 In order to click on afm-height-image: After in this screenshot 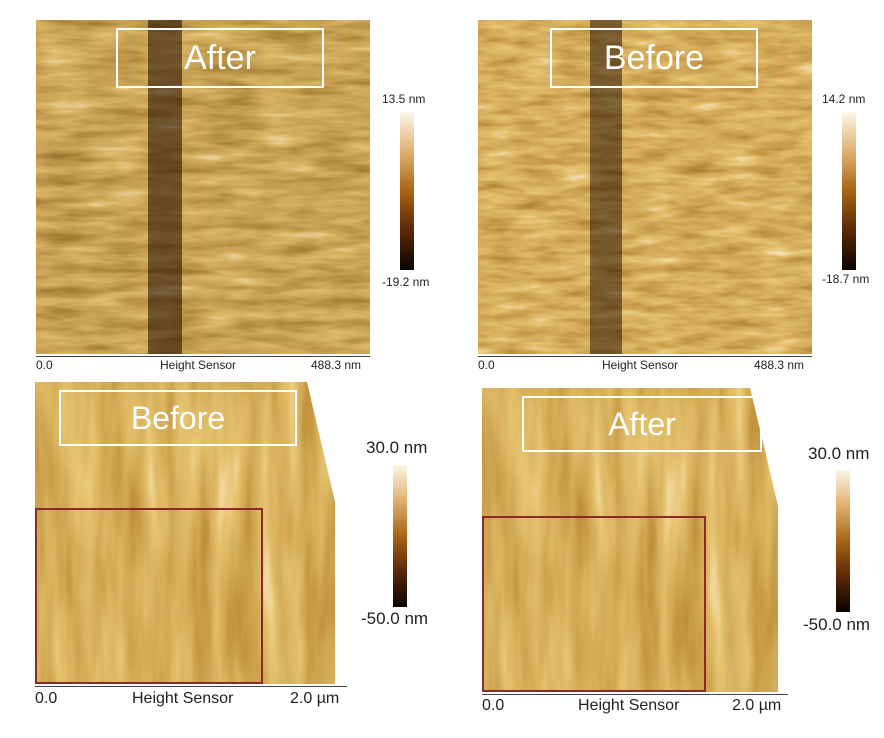, I will do `click(635, 540)`.